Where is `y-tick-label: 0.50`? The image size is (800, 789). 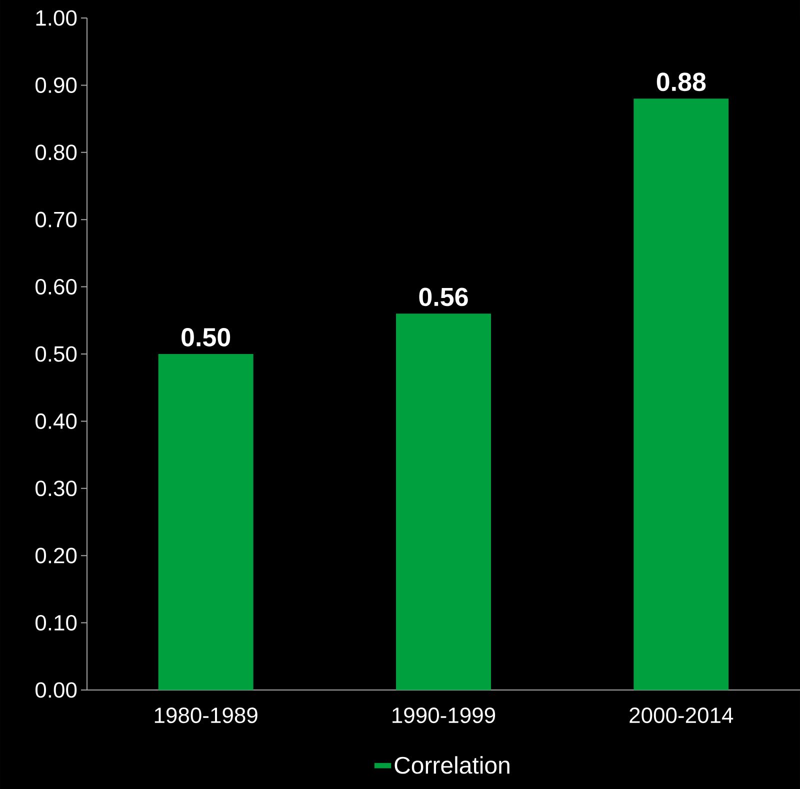
y-tick-label: 0.50 is located at coordinates (56, 354).